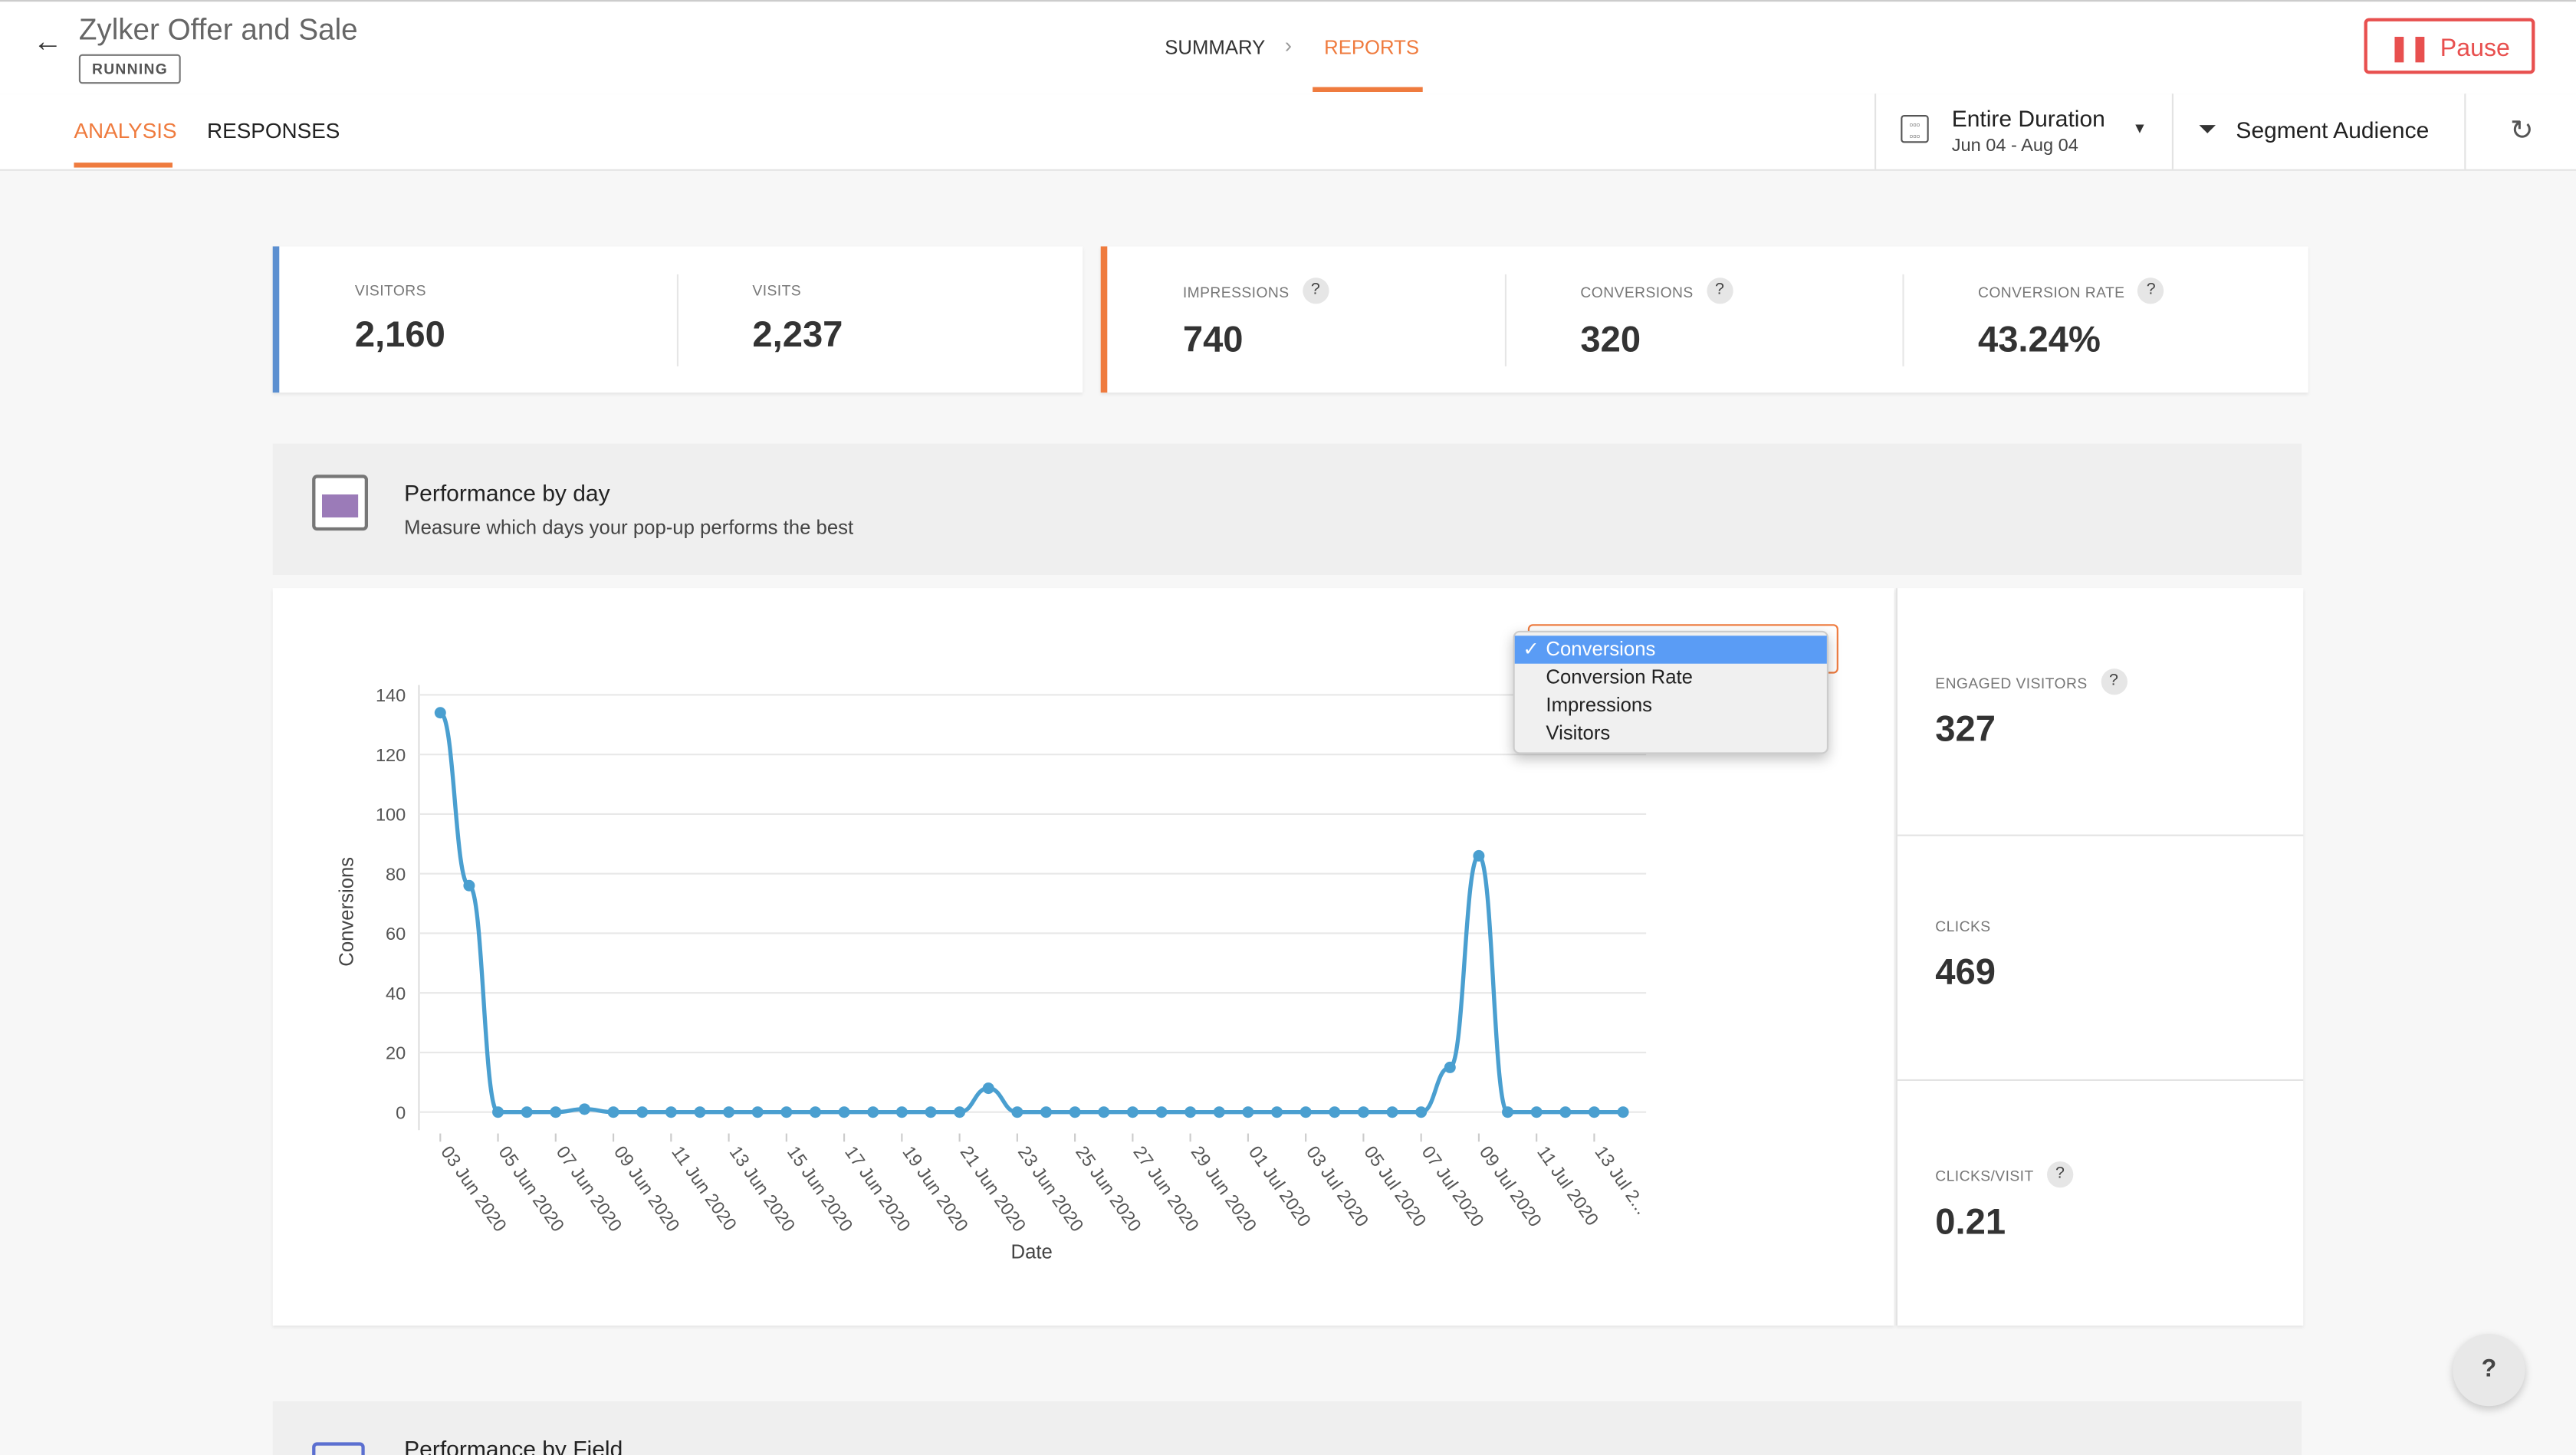  I want to click on y-tick-label: 40, so click(396, 993).